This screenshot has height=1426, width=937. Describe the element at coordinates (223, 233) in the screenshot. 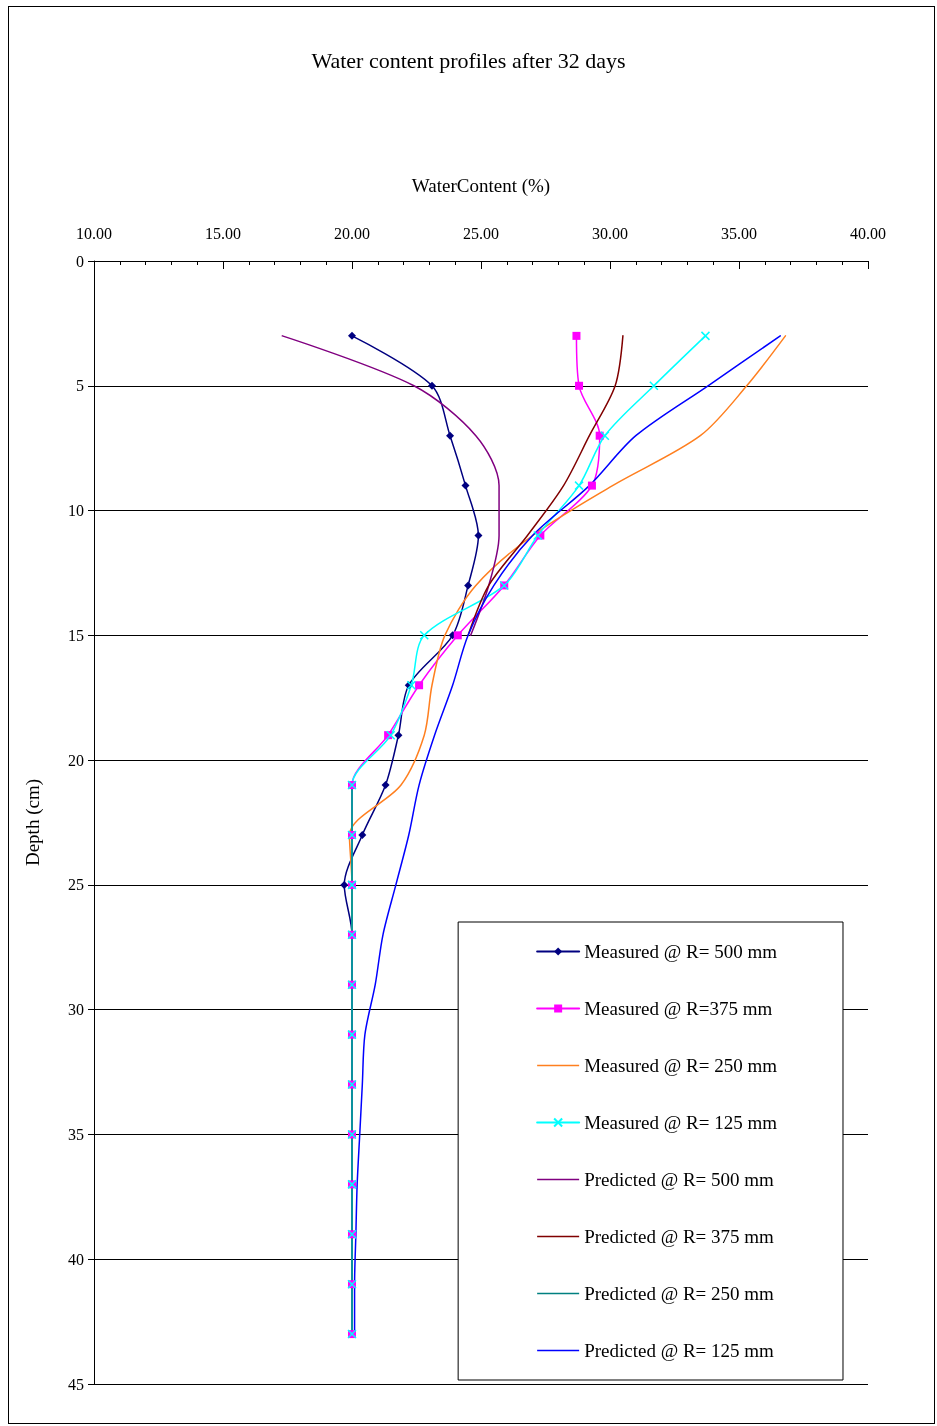

I see `x-tick-label: 15.00` at that location.